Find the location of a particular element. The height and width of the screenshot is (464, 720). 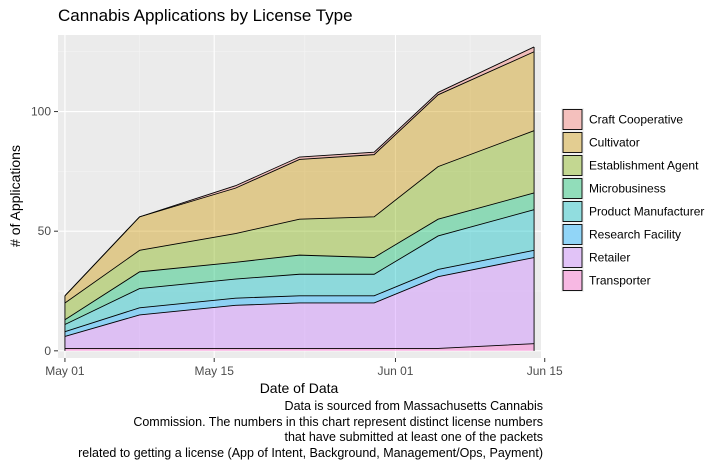

x-tick-label: May 15 is located at coordinates (215, 371).